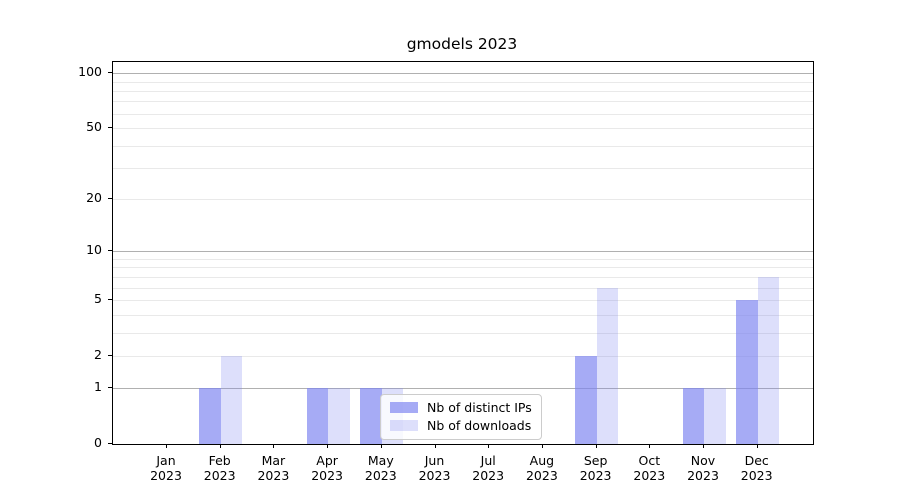 This screenshot has height=500, width=900. What do you see at coordinates (231, 399) in the screenshot?
I see `bar-downloads-feb` at bounding box center [231, 399].